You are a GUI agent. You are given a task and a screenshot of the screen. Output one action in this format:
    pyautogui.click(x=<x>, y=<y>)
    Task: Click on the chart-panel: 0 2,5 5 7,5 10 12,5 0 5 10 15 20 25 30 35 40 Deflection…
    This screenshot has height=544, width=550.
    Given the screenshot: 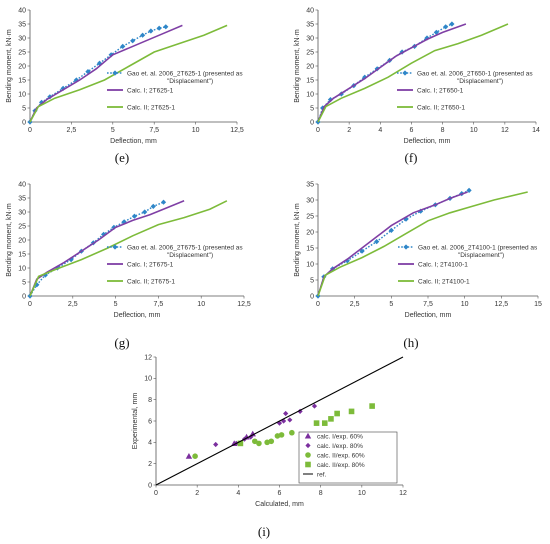 What is the action you would take?
    pyautogui.click(x=125, y=86)
    